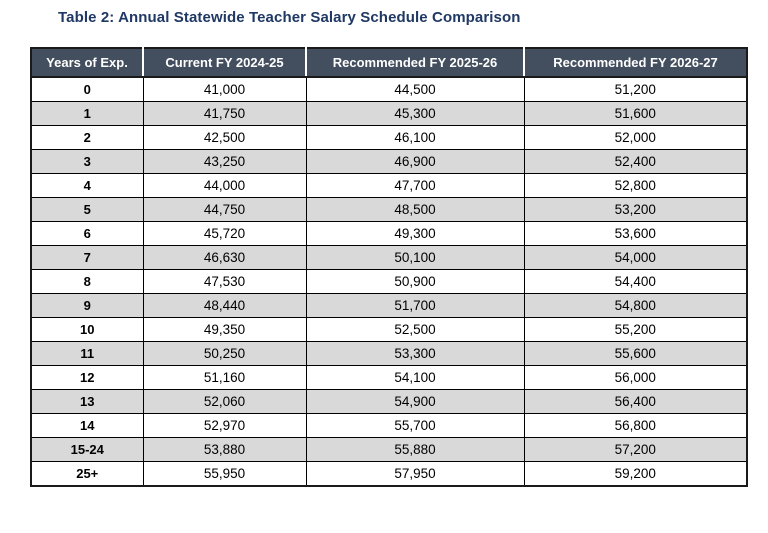  What do you see at coordinates (224, 233) in the screenshot?
I see `salary-cell: 45,720` at bounding box center [224, 233].